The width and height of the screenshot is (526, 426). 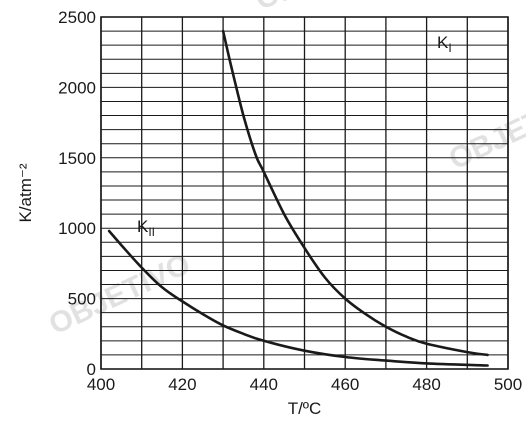 What do you see at coordinates (345, 384) in the screenshot?
I see `x-tick-label: 460` at bounding box center [345, 384].